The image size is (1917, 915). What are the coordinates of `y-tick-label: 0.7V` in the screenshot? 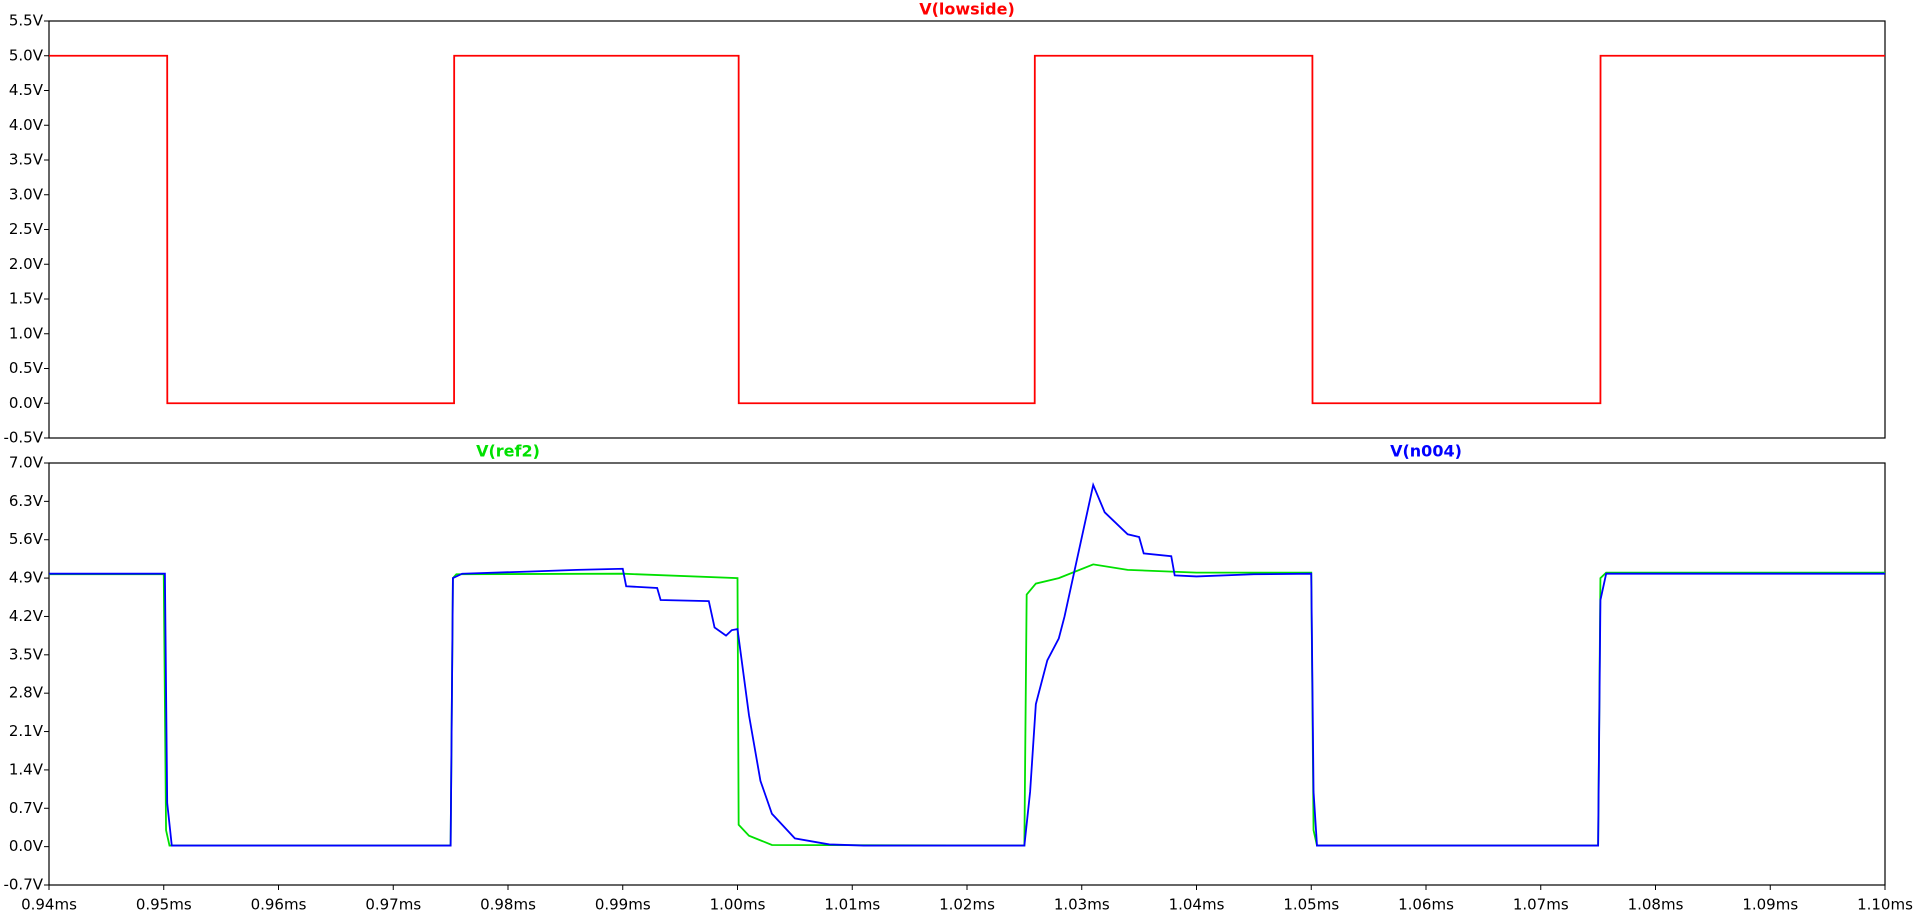 It's located at (26, 808).